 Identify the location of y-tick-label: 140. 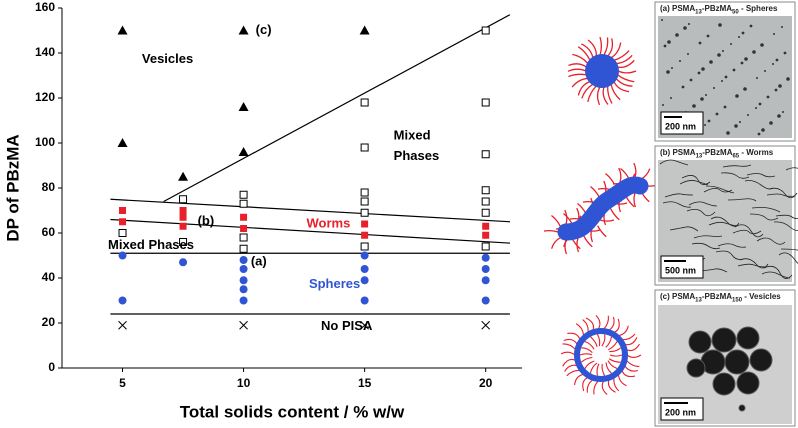
(45, 52).